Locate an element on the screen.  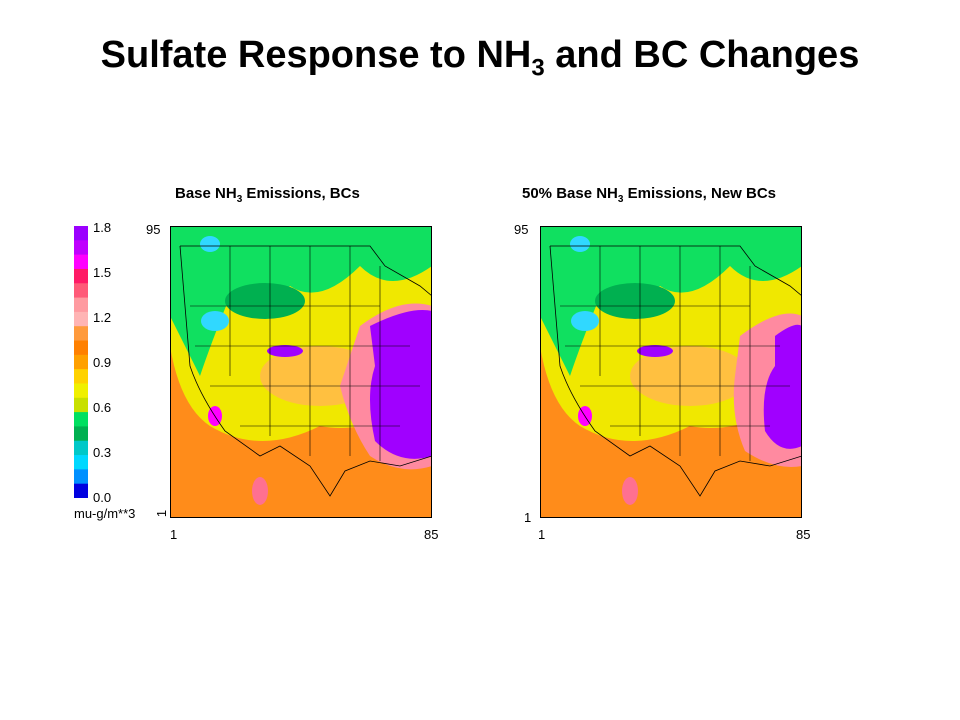
title-text-after: and BC Changes is located at coordinates (702, 55).